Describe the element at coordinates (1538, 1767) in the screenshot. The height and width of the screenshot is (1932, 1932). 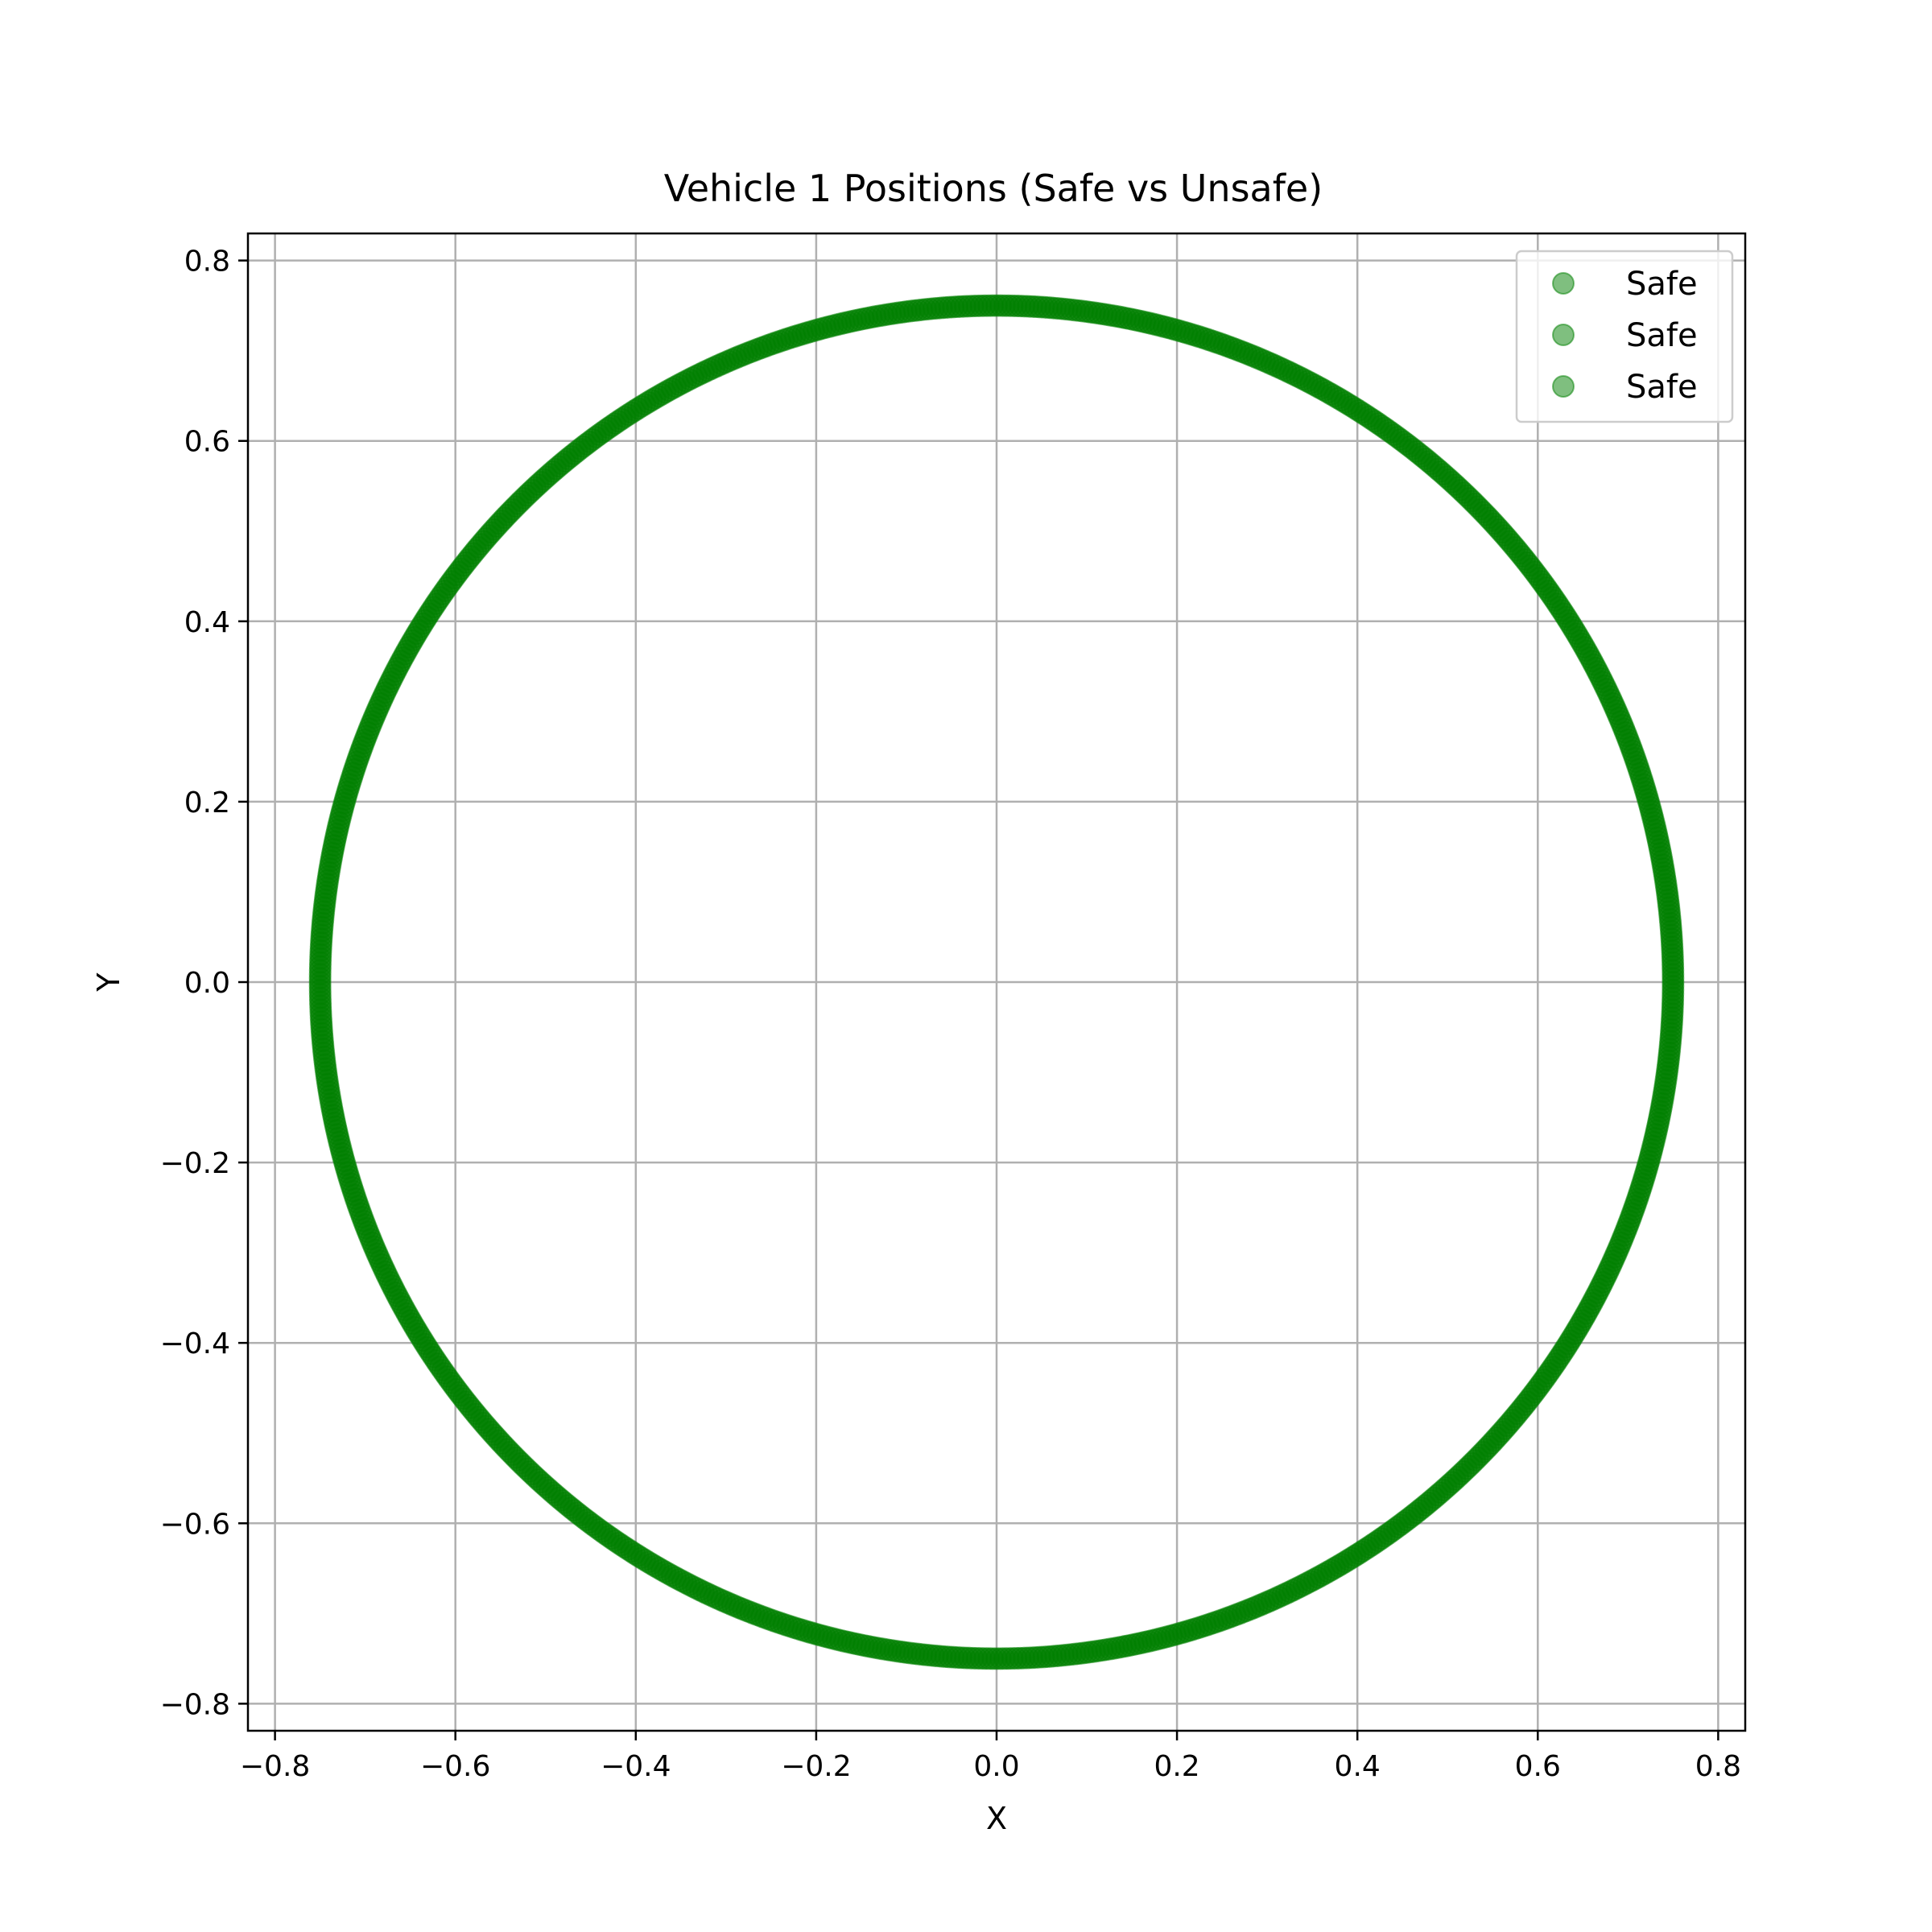
I see `x-tick-label: 0.6` at that location.